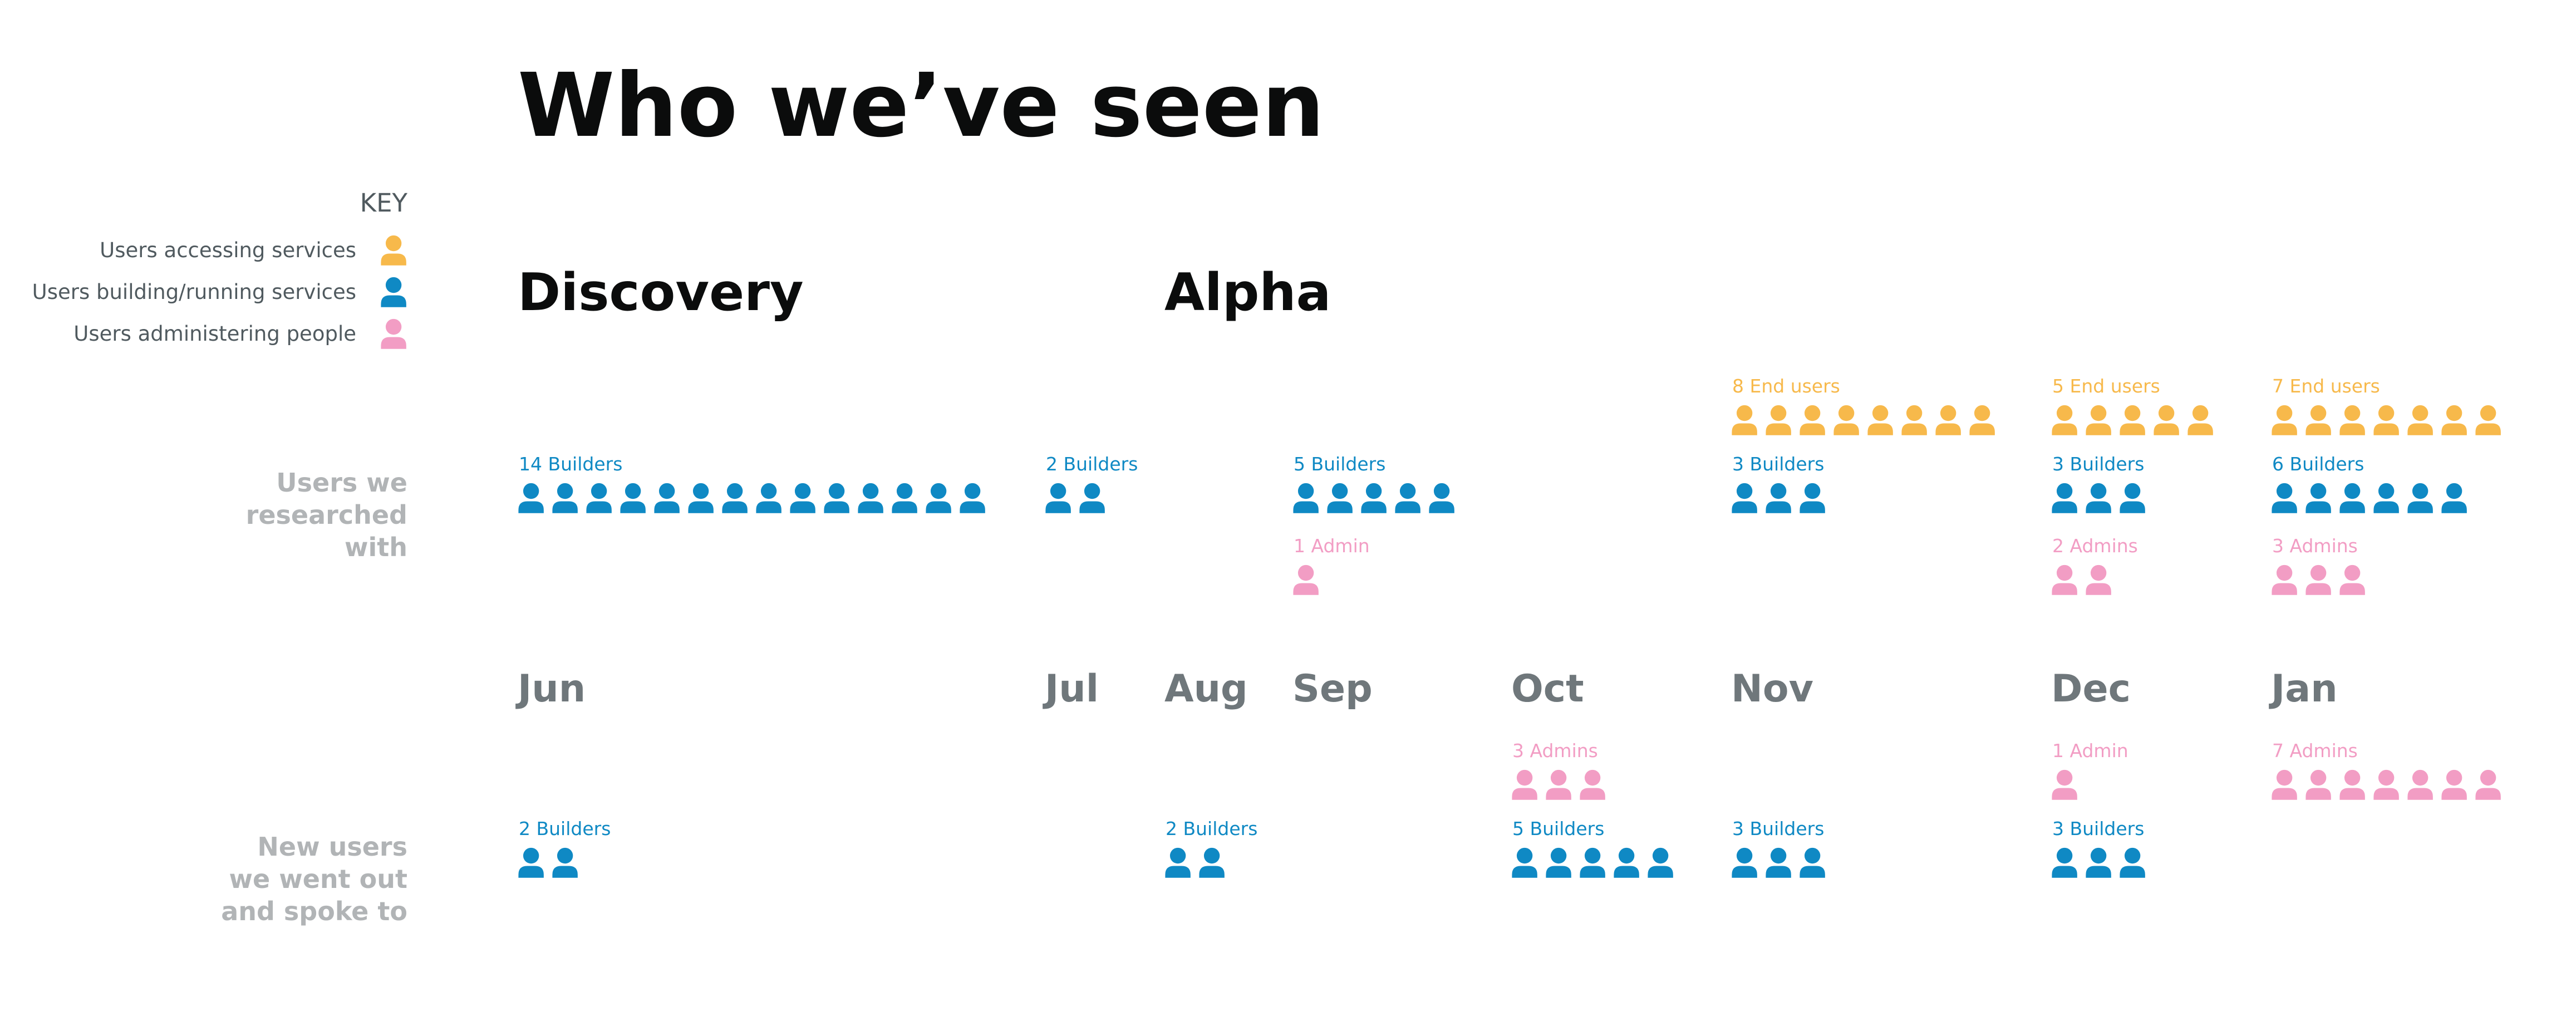 The height and width of the screenshot is (1031, 2576). I want to click on key-label-builders: Users building/running services, so click(194, 292).